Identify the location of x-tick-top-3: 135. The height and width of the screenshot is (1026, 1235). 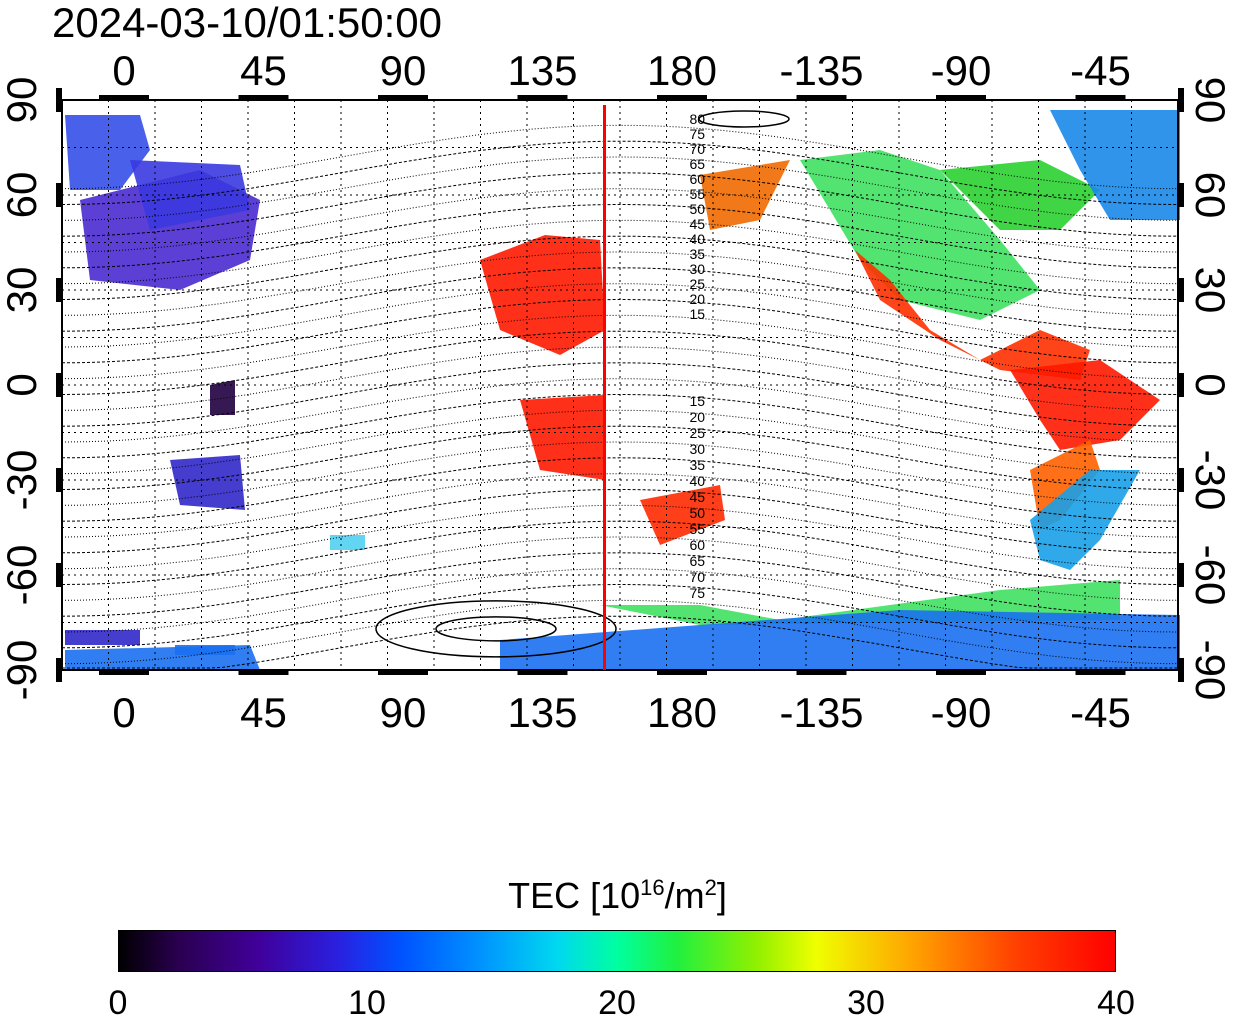
(542, 70).